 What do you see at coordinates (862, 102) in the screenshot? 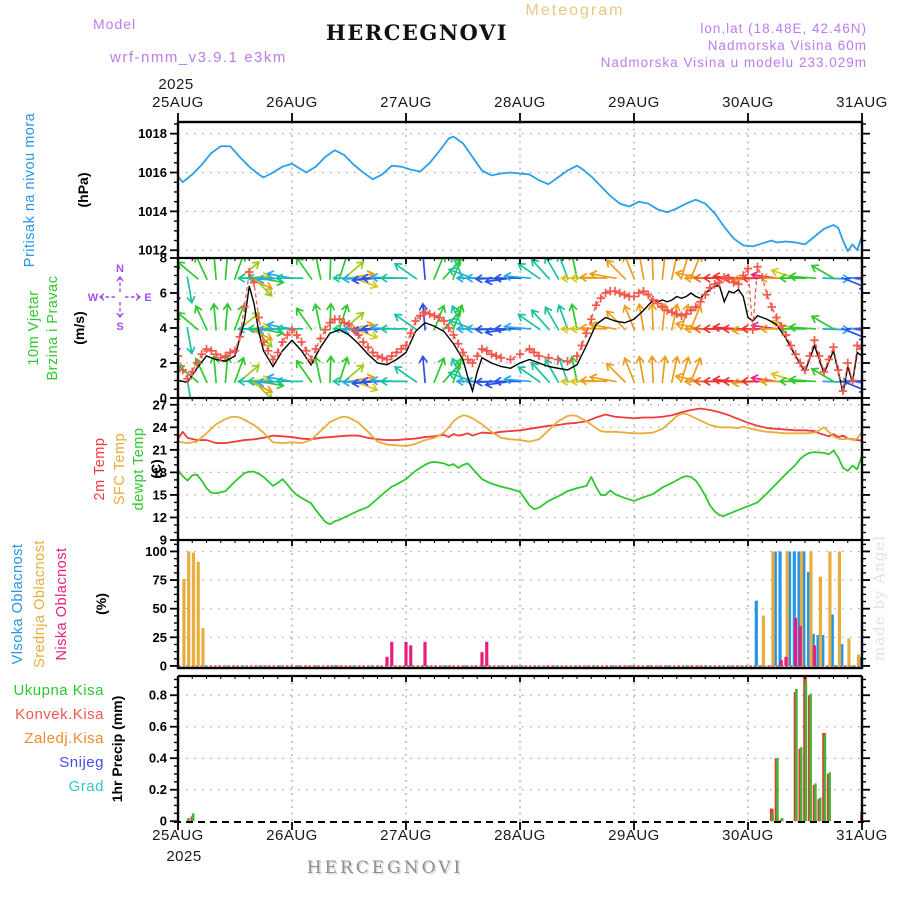
I see `svg-text: 31AUG` at bounding box center [862, 102].